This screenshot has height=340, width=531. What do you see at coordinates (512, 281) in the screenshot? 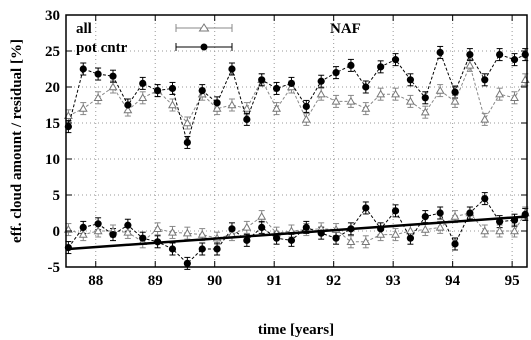
I see `x-tick-label: 95` at bounding box center [512, 281].